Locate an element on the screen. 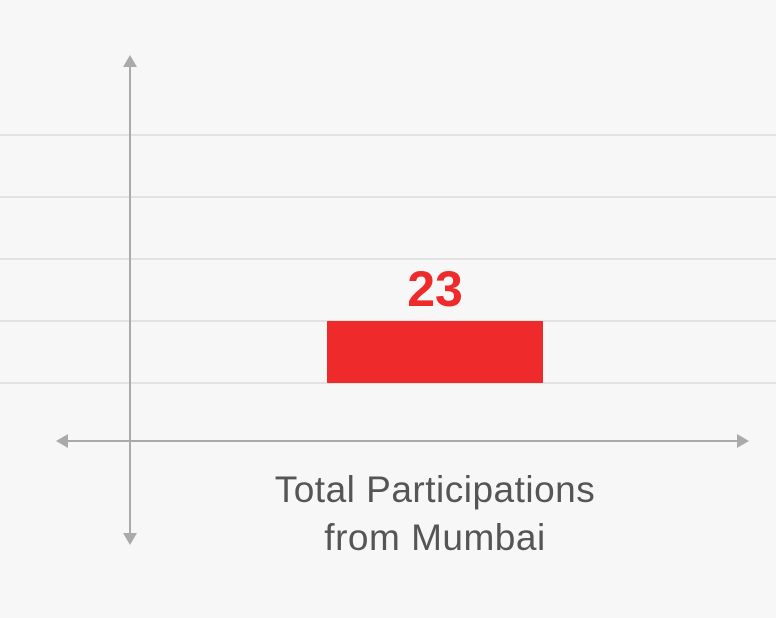 The height and width of the screenshot is (618, 776). bar is located at coordinates (435, 352).